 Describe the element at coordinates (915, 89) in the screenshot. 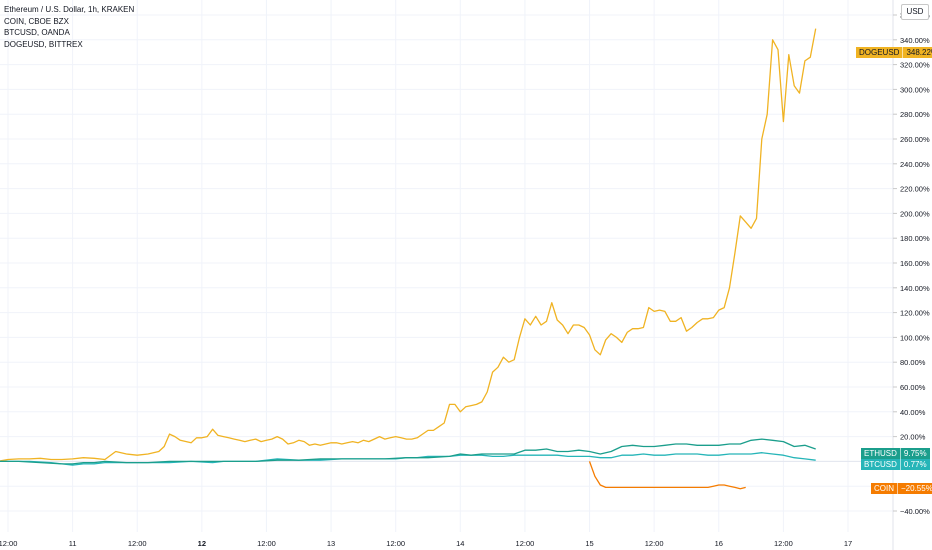

I see `y-tick-label: 300.00%` at that location.